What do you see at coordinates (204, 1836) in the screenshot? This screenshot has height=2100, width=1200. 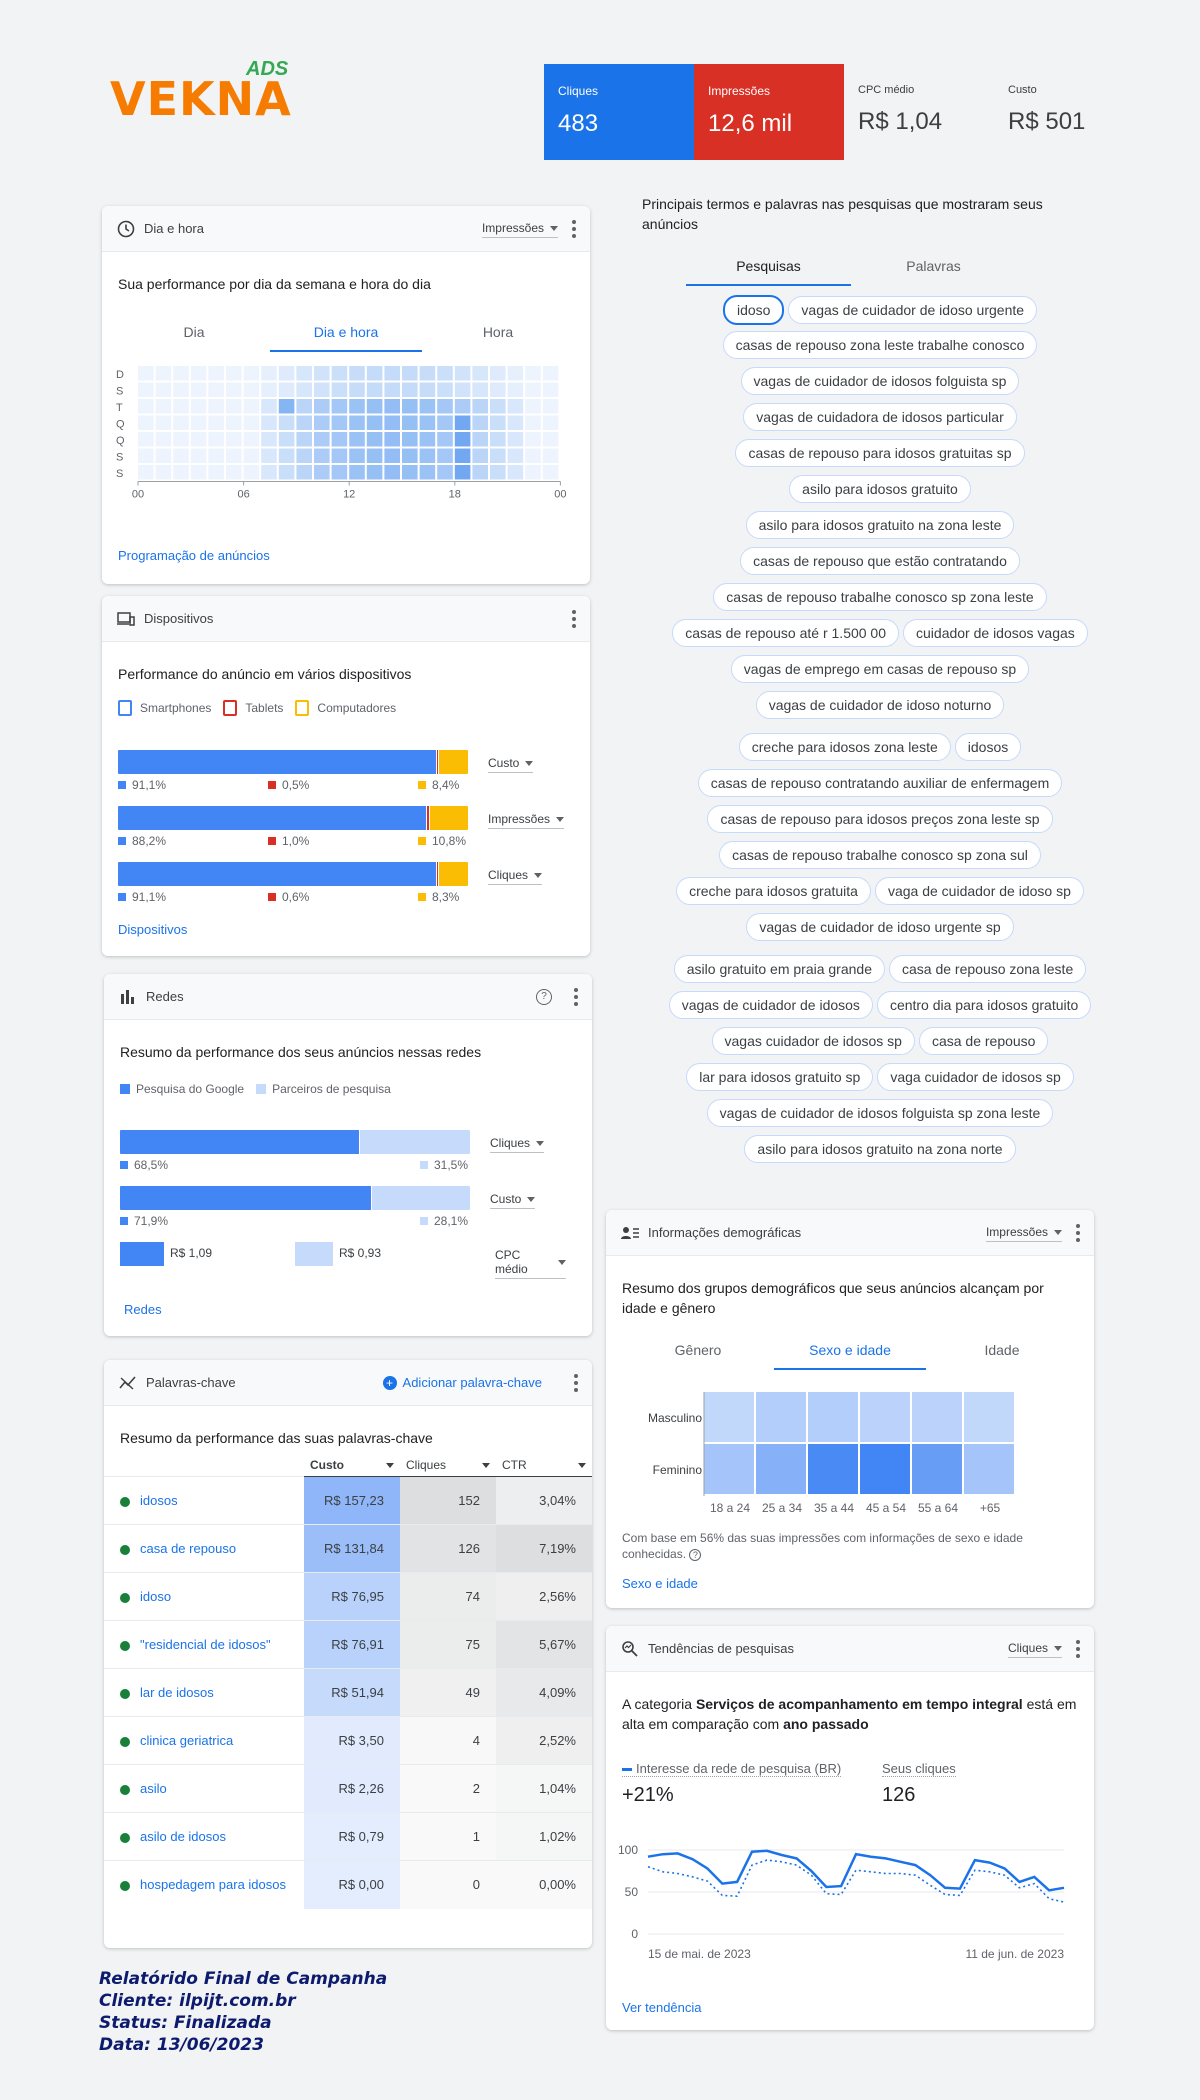 I see `keyword-cell: asilo de idosos` at bounding box center [204, 1836].